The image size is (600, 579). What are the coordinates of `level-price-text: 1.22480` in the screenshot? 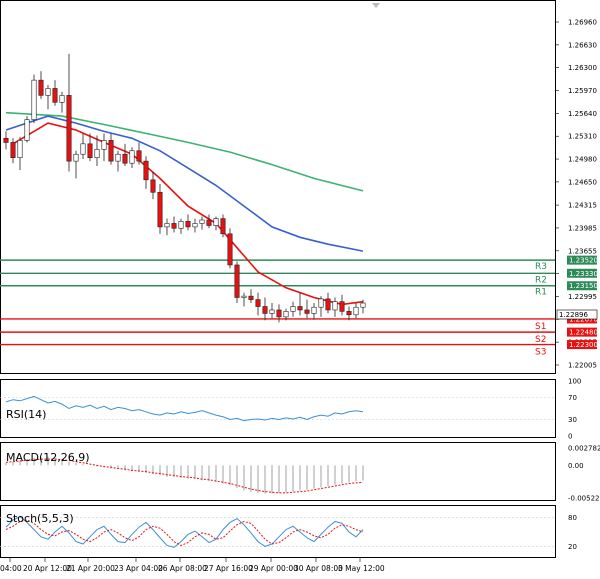 It's located at (583, 333).